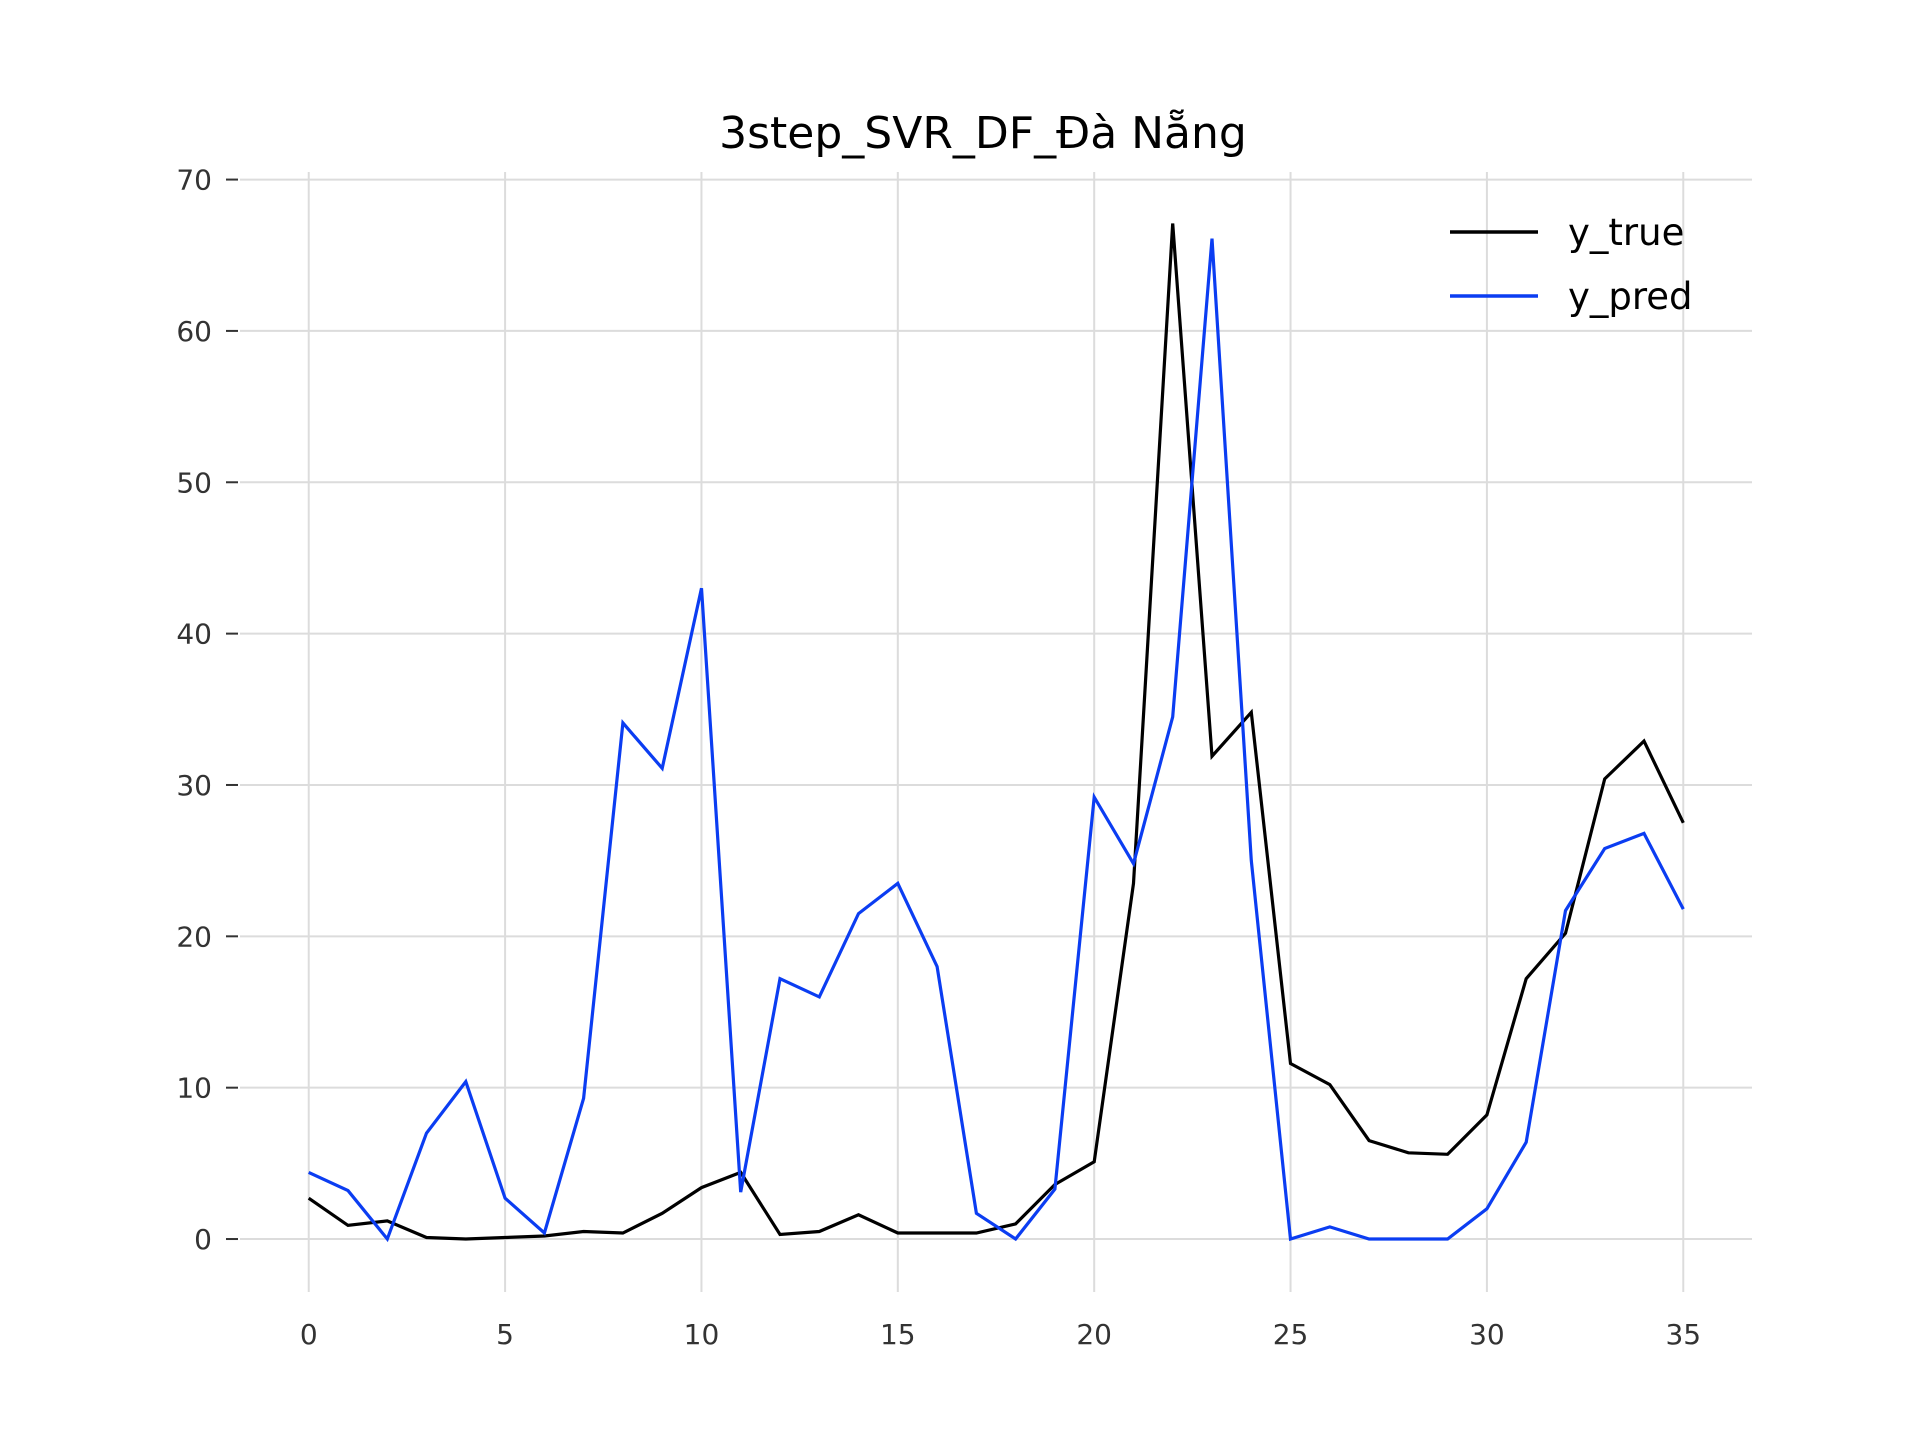 The height and width of the screenshot is (1440, 1920). I want to click on y-tick-label: 0, so click(203, 1239).